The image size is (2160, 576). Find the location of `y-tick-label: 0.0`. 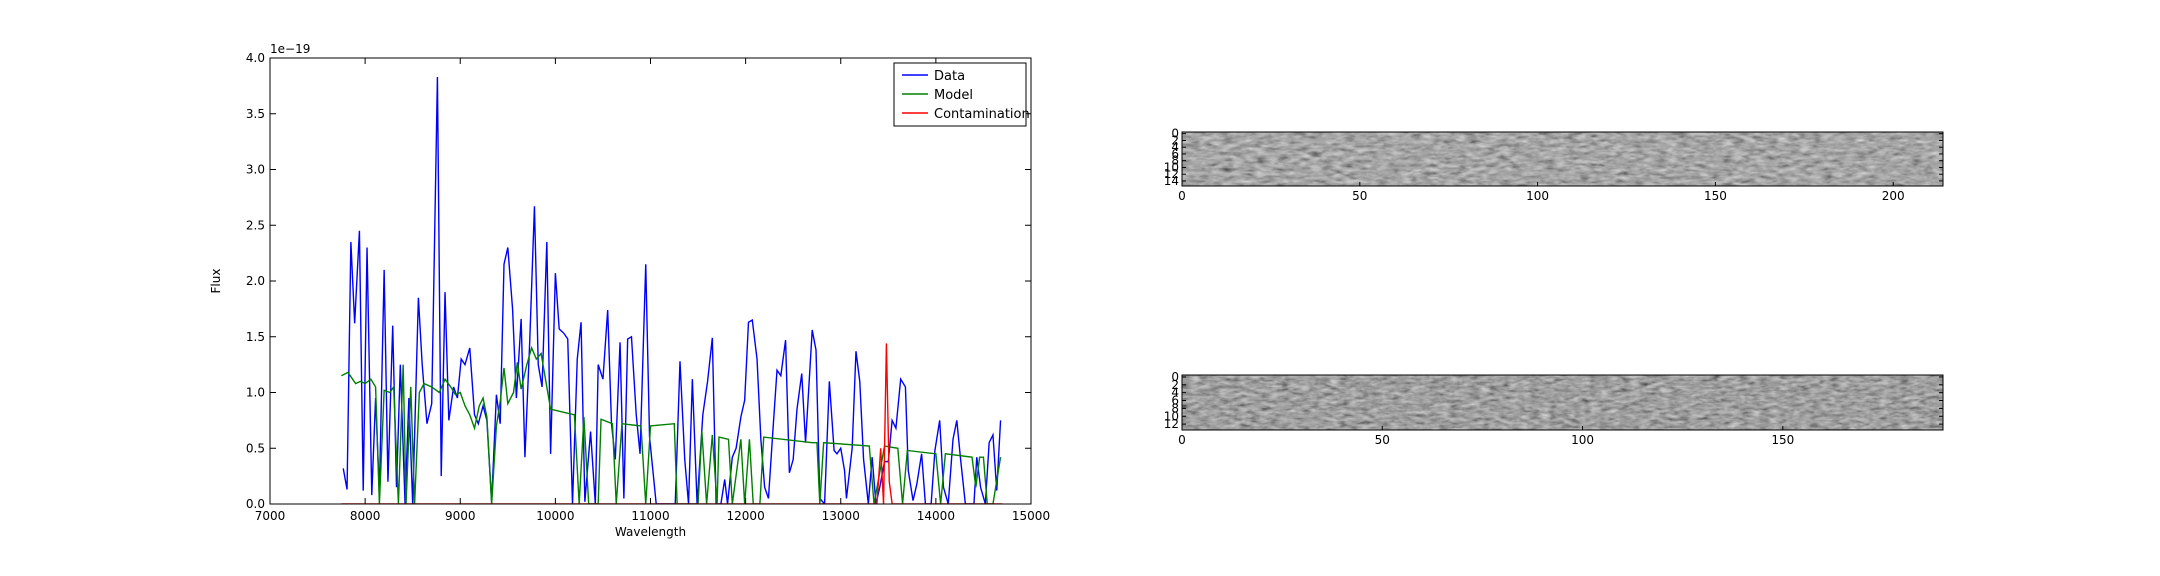

y-tick-label: 0.0 is located at coordinates (255, 504).